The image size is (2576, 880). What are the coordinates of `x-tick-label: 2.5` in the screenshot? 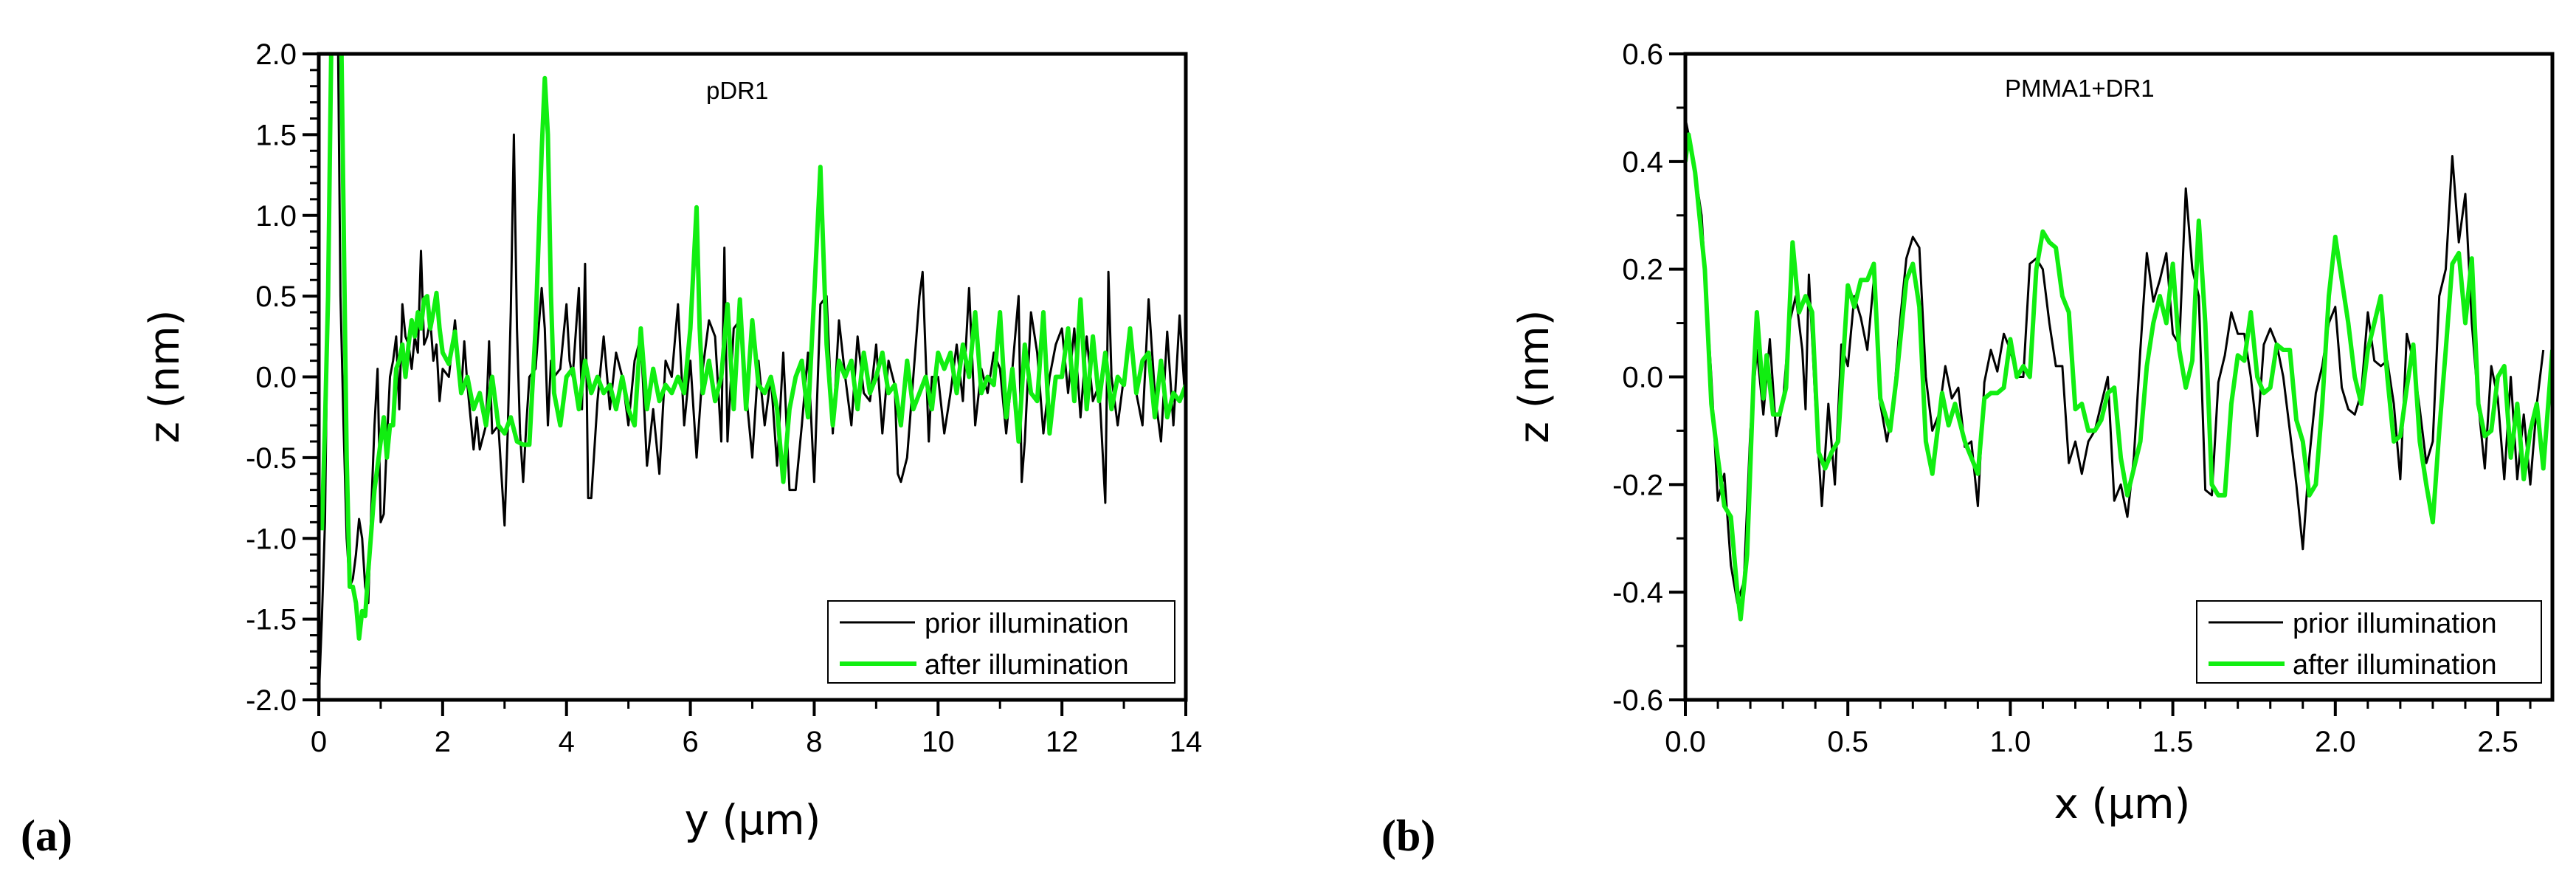 It's located at (2497, 742).